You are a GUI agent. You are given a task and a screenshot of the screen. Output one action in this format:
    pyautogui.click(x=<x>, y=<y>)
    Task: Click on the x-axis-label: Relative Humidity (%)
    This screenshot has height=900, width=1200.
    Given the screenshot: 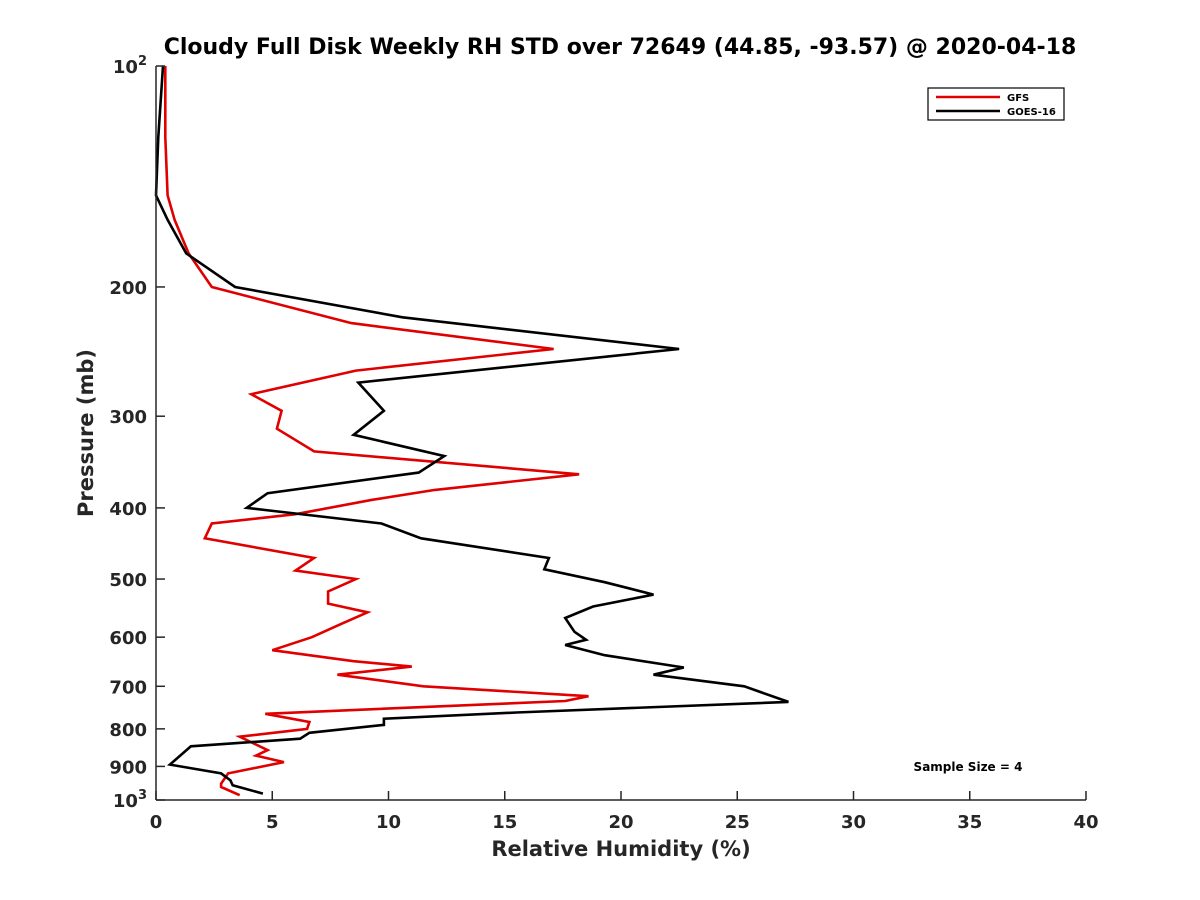 What is the action you would take?
    pyautogui.click(x=620, y=849)
    